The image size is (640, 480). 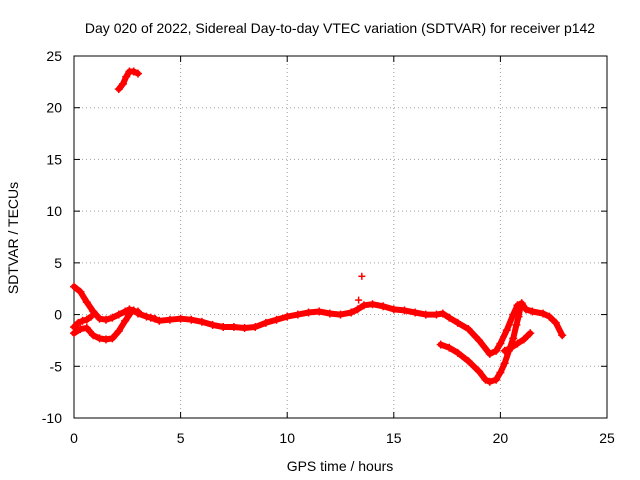 What do you see at coordinates (54, 159) in the screenshot?
I see `y-tick-label: 15` at bounding box center [54, 159].